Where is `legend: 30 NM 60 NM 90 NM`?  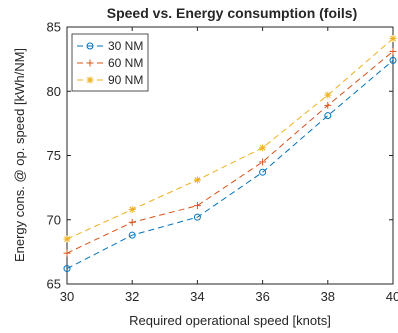
legend: 30 NM 60 NM 90 NM is located at coordinates (110, 62).